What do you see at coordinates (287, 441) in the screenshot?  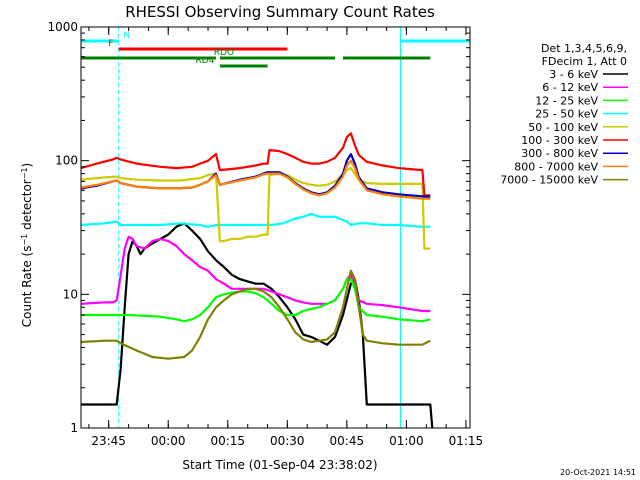 I see `x-tick-label: 00:30` at bounding box center [287, 441].